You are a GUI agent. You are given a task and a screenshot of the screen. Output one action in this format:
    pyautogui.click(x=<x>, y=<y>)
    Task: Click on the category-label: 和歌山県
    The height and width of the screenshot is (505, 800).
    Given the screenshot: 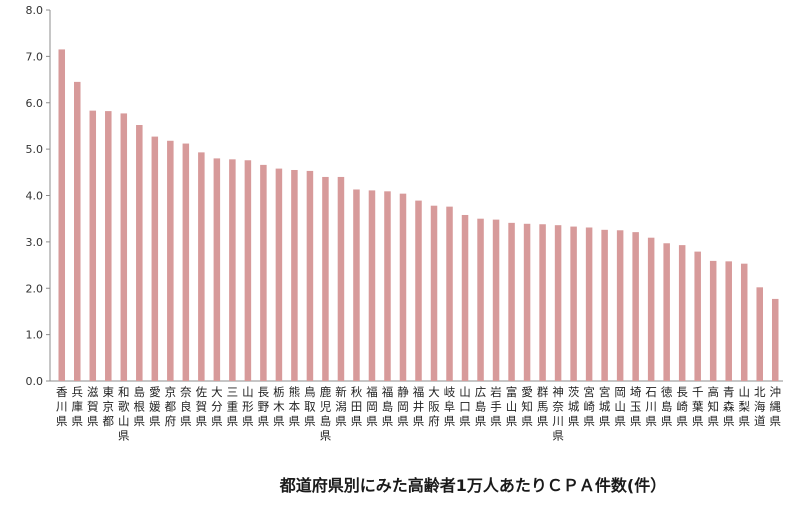 What is the action you would take?
    pyautogui.click(x=124, y=414)
    